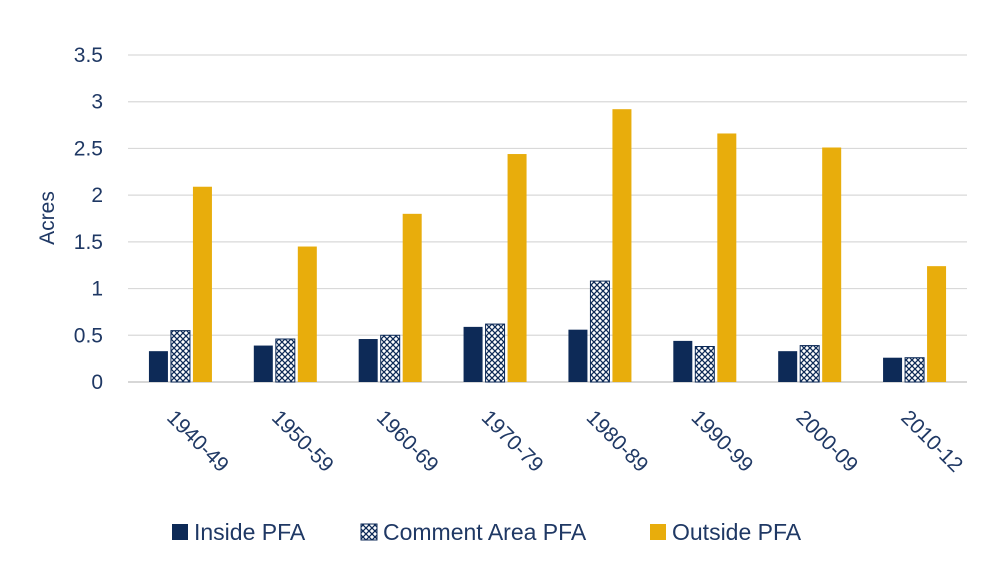 The image size is (1005, 572). Describe the element at coordinates (512, 441) in the screenshot. I see `x-tick-label: 1970-79` at that location.